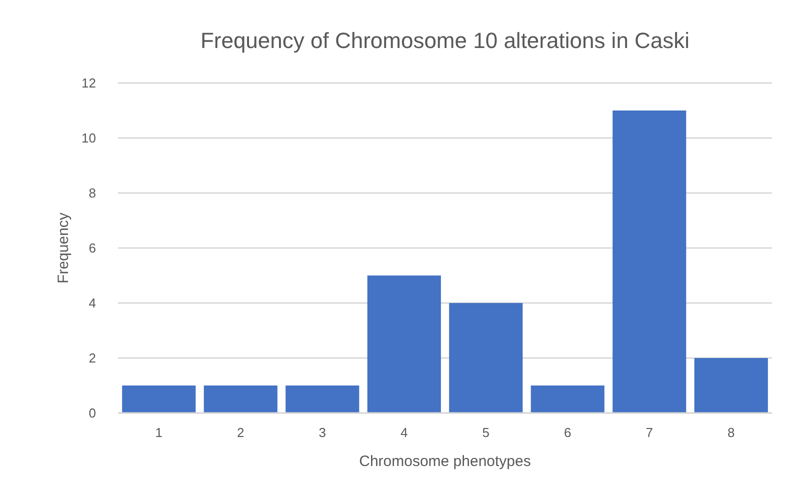  Describe the element at coordinates (322, 432) in the screenshot. I see `x-tick-label: 3` at that location.